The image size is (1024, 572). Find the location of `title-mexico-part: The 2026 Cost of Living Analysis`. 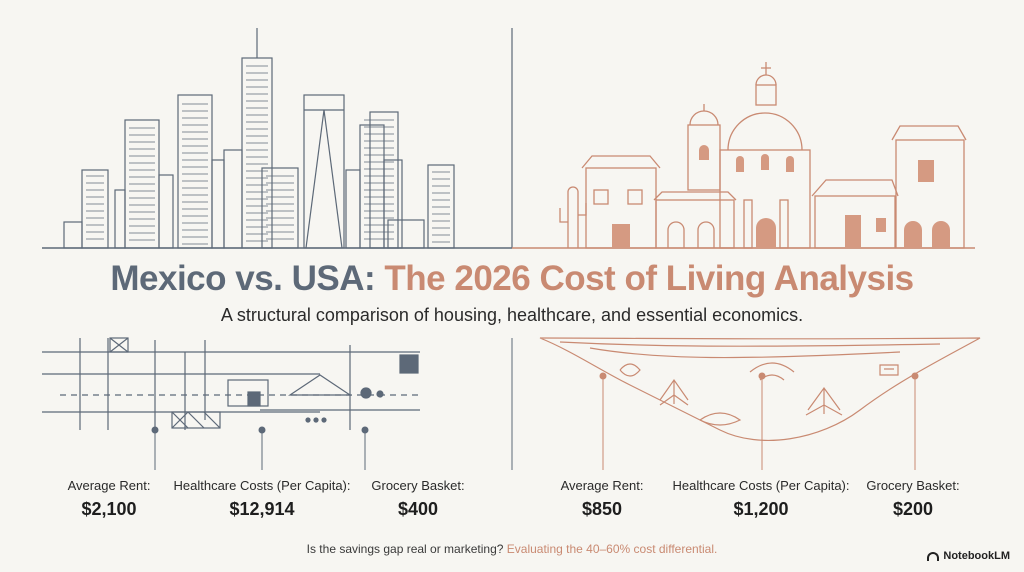

title-mexico-part: The 2026 Cost of Living Analysis is located at coordinates (649, 278).